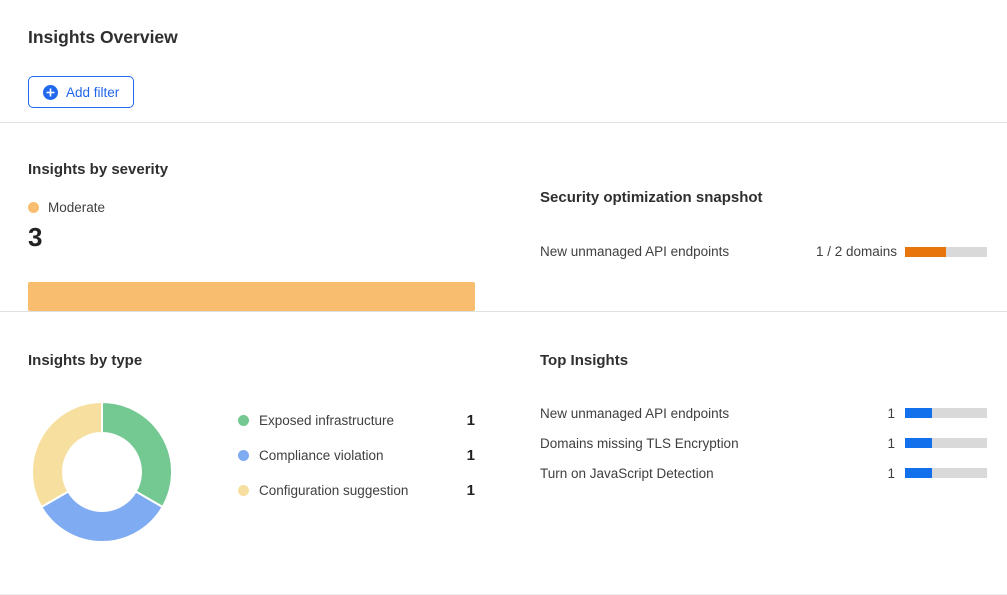 The image size is (1007, 595). Describe the element at coordinates (35, 237) in the screenshot. I see `severity-count: 3` at that location.